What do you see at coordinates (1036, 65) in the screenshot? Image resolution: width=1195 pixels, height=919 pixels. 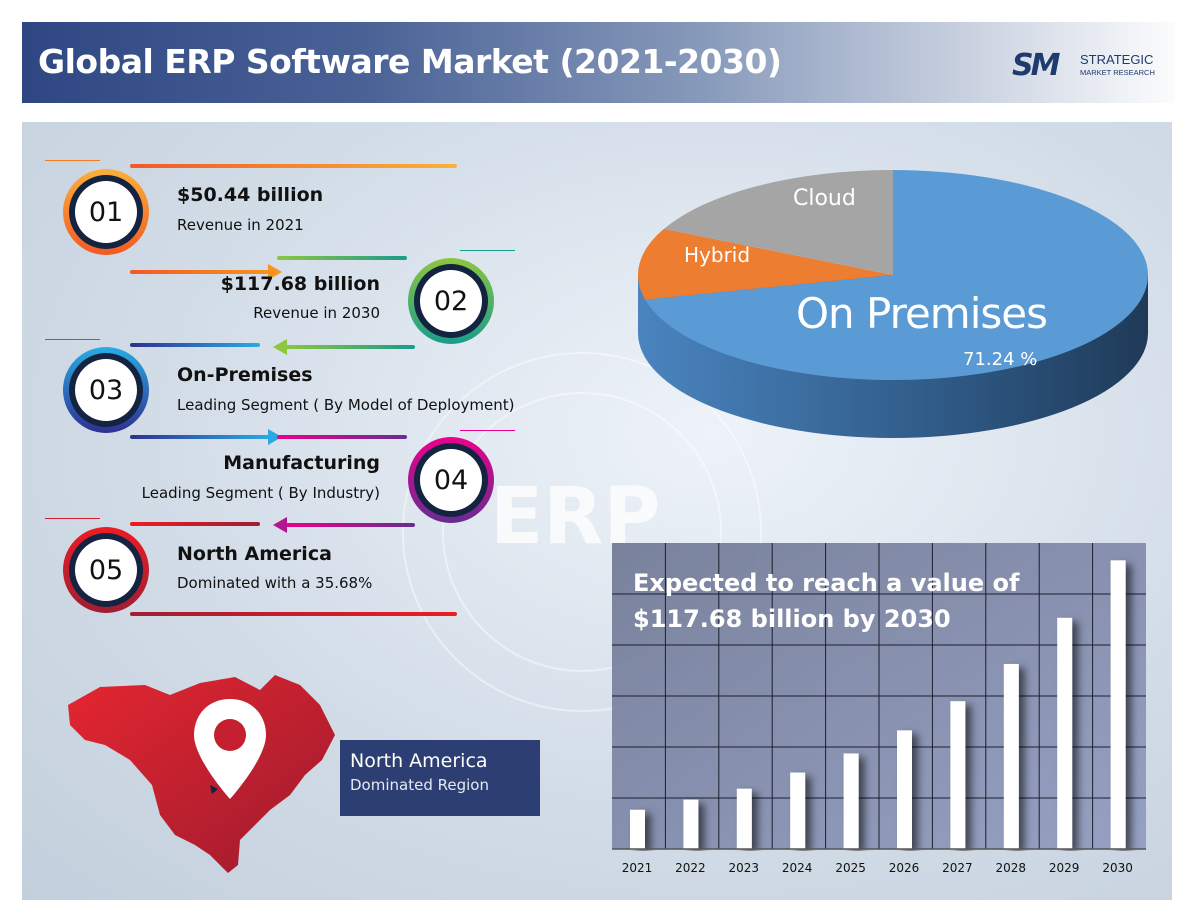 I see `logo-mark: SM` at bounding box center [1036, 65].